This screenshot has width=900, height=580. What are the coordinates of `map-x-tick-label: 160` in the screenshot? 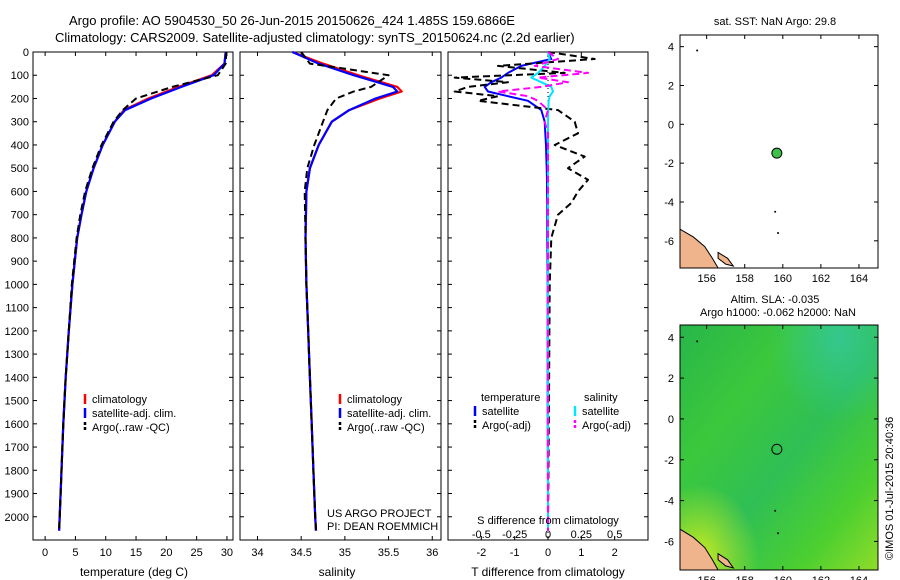 It's located at (783, 577).